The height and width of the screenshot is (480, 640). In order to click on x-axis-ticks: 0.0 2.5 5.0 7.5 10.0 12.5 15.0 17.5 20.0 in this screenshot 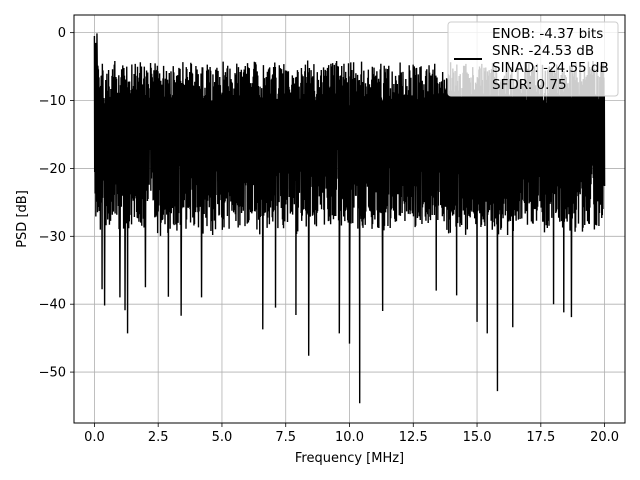, I will do `click(351, 434)`.